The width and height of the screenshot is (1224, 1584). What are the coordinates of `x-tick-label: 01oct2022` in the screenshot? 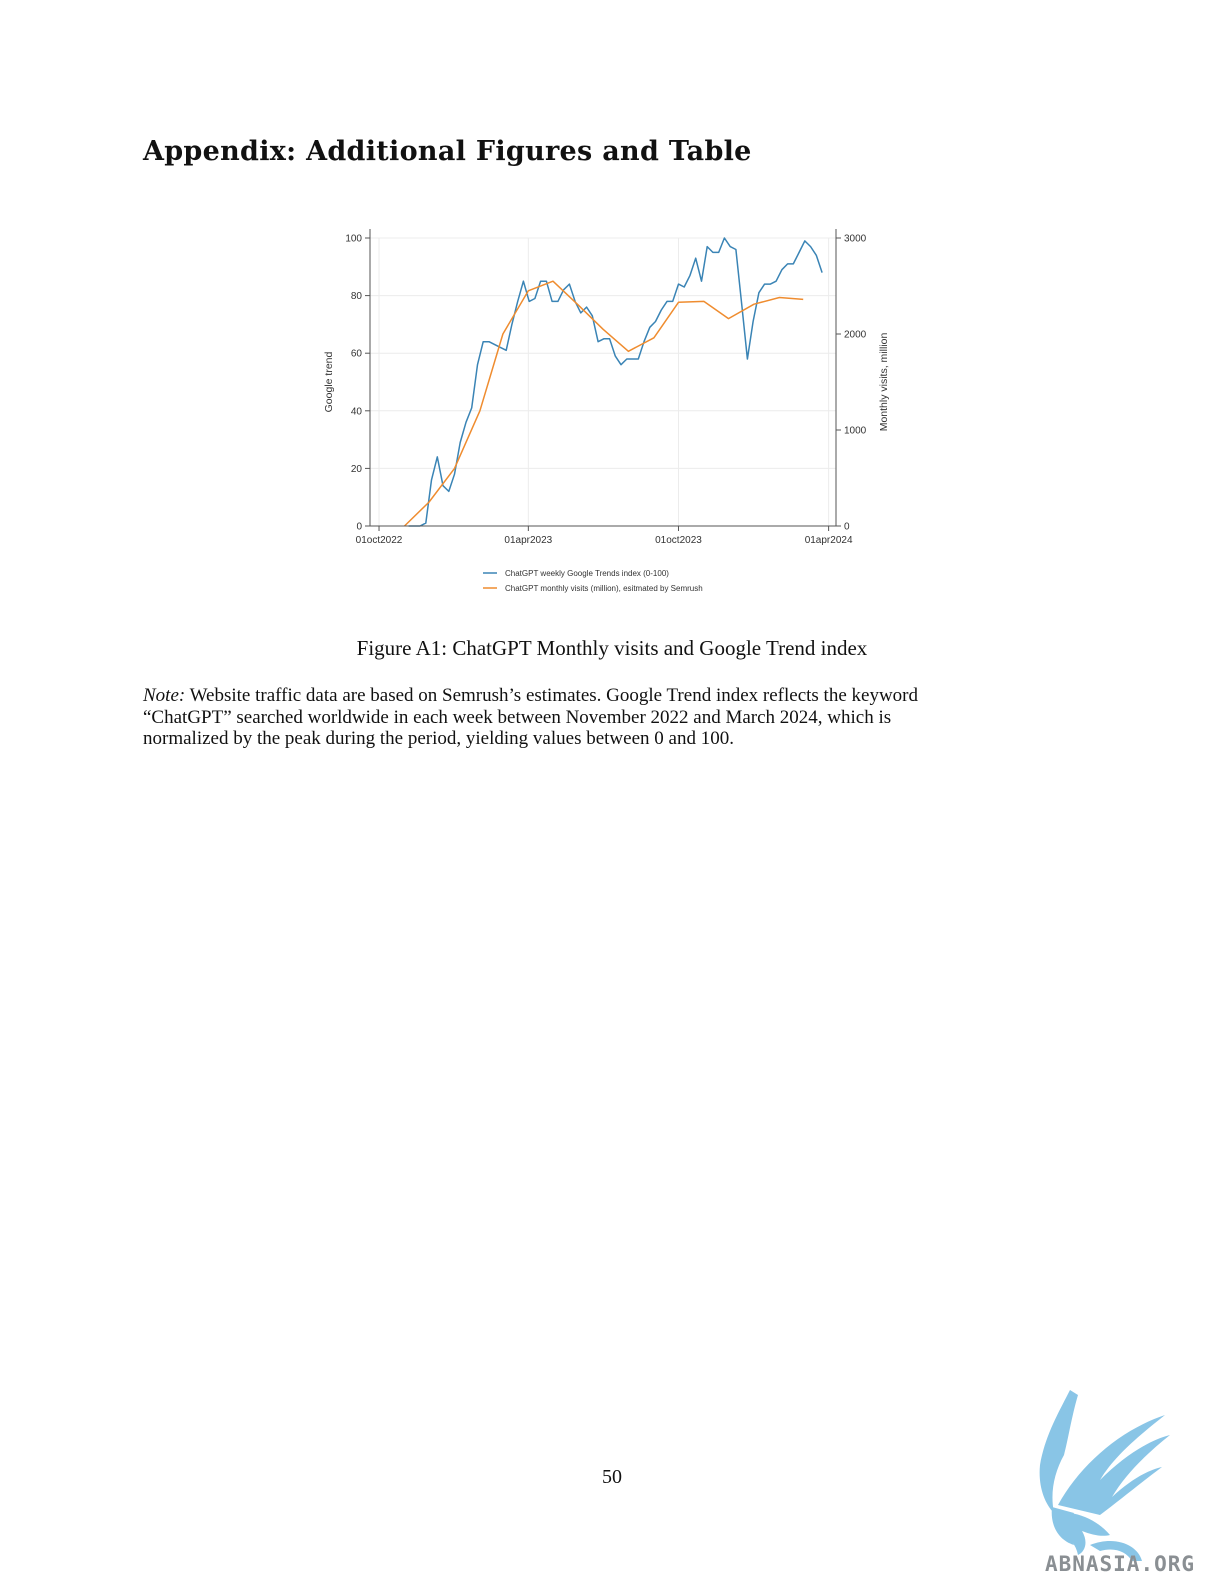 It's located at (379, 540).